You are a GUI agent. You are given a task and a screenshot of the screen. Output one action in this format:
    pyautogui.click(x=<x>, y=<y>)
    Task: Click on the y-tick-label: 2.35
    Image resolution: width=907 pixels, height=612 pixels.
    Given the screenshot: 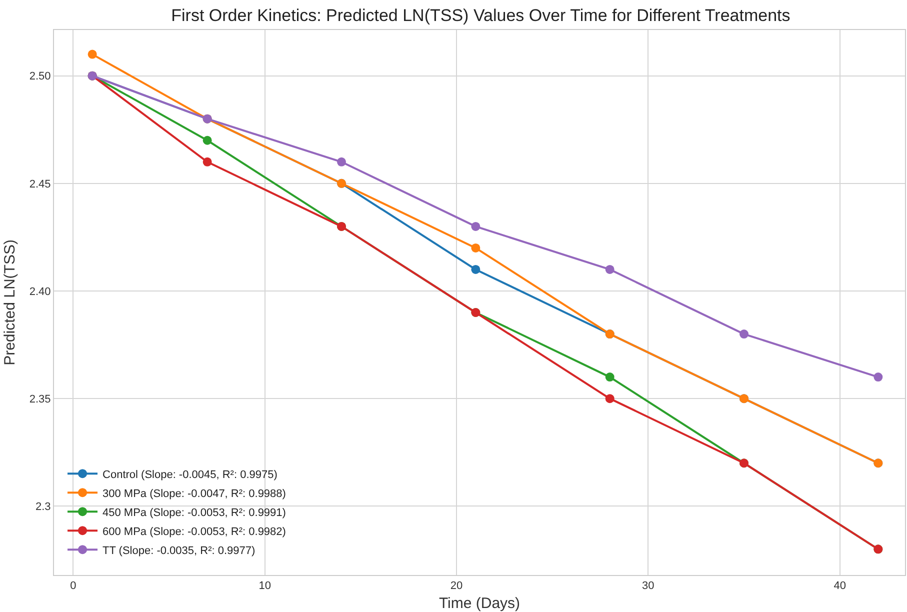 What is the action you would take?
    pyautogui.click(x=40, y=399)
    